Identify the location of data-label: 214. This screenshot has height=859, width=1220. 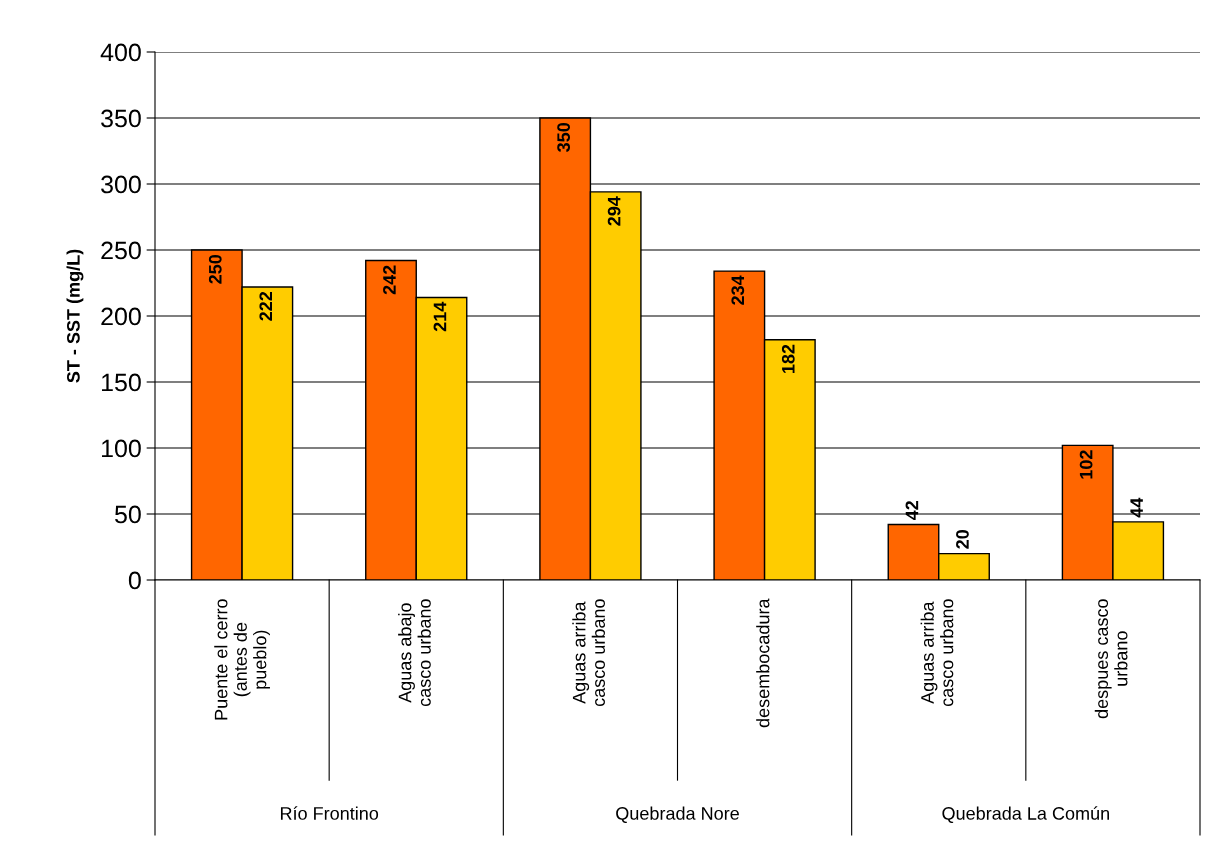
(440, 316).